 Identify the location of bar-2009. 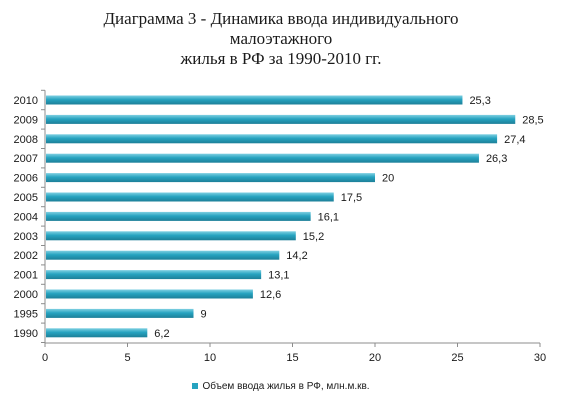
(281, 119).